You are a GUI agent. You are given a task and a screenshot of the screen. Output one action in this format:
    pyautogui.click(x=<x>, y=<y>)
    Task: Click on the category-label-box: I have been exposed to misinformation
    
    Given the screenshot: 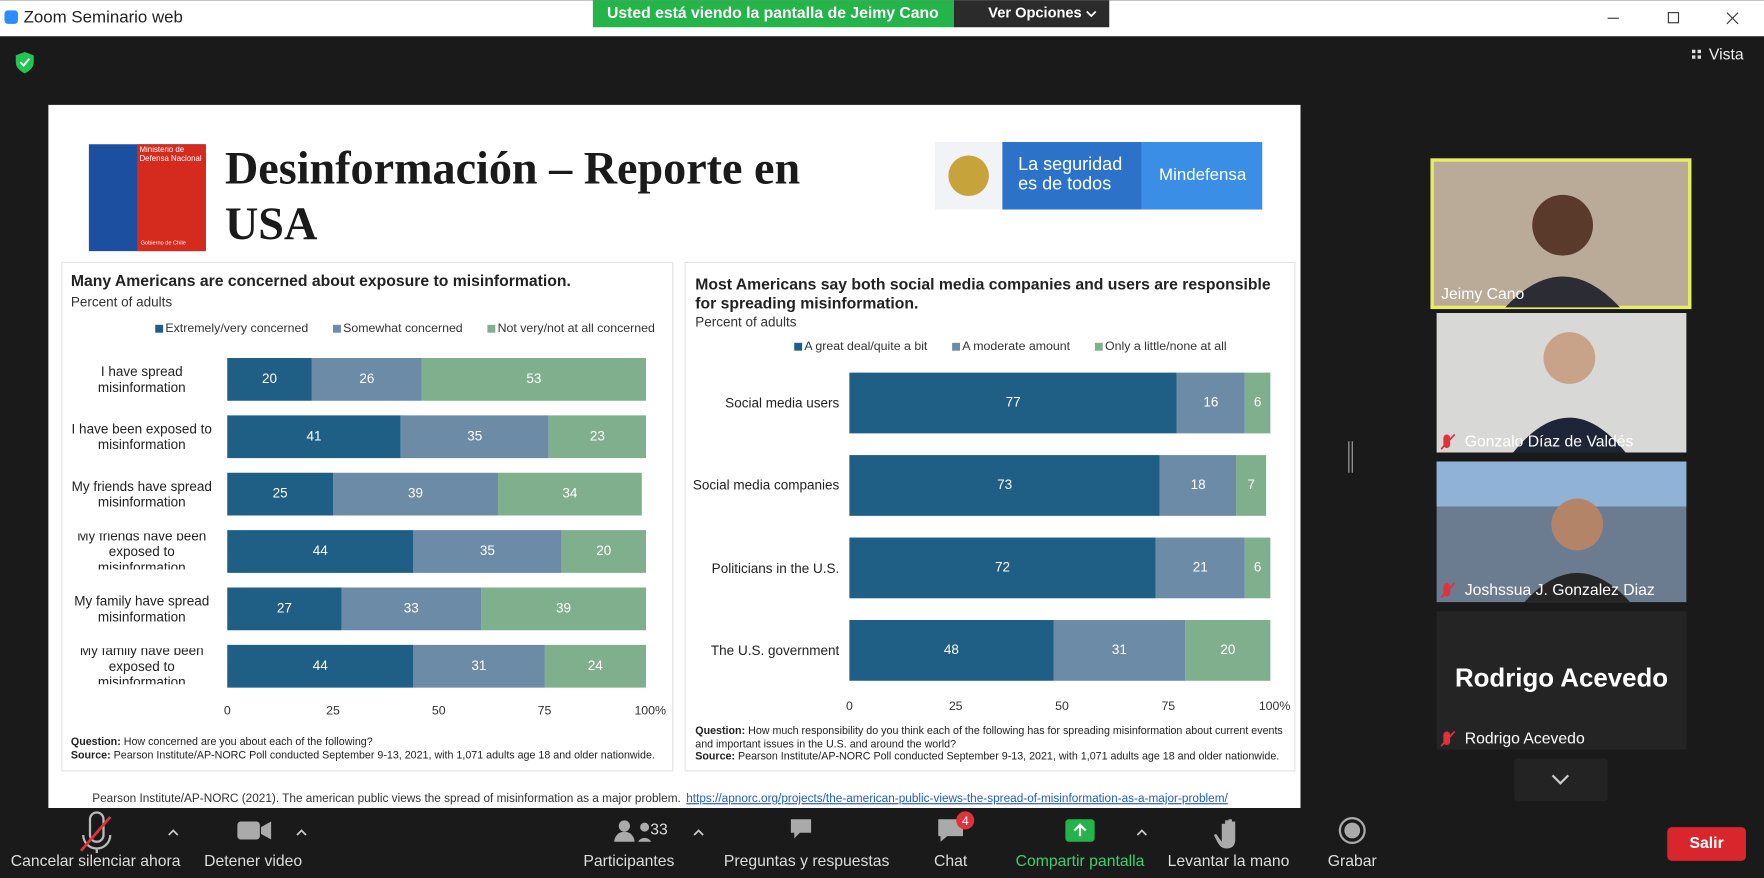 What is the action you would take?
    pyautogui.click(x=141, y=437)
    